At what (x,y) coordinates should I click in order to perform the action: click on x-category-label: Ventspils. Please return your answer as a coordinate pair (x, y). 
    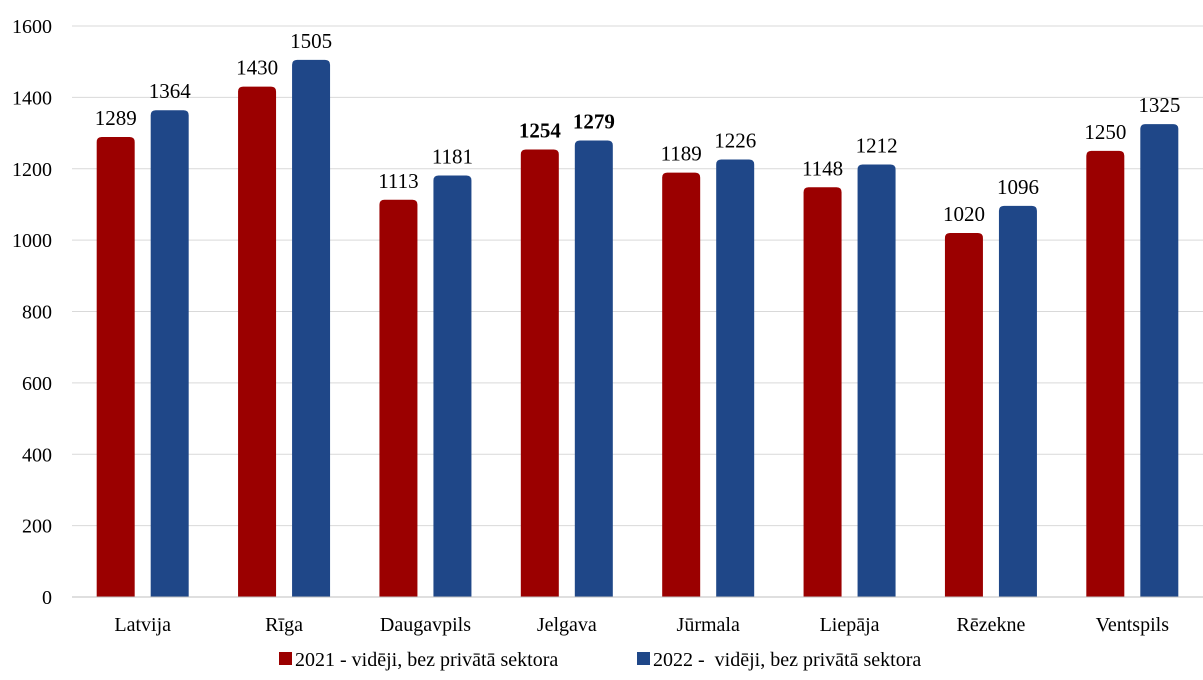
    Looking at the image, I should click on (1133, 625).